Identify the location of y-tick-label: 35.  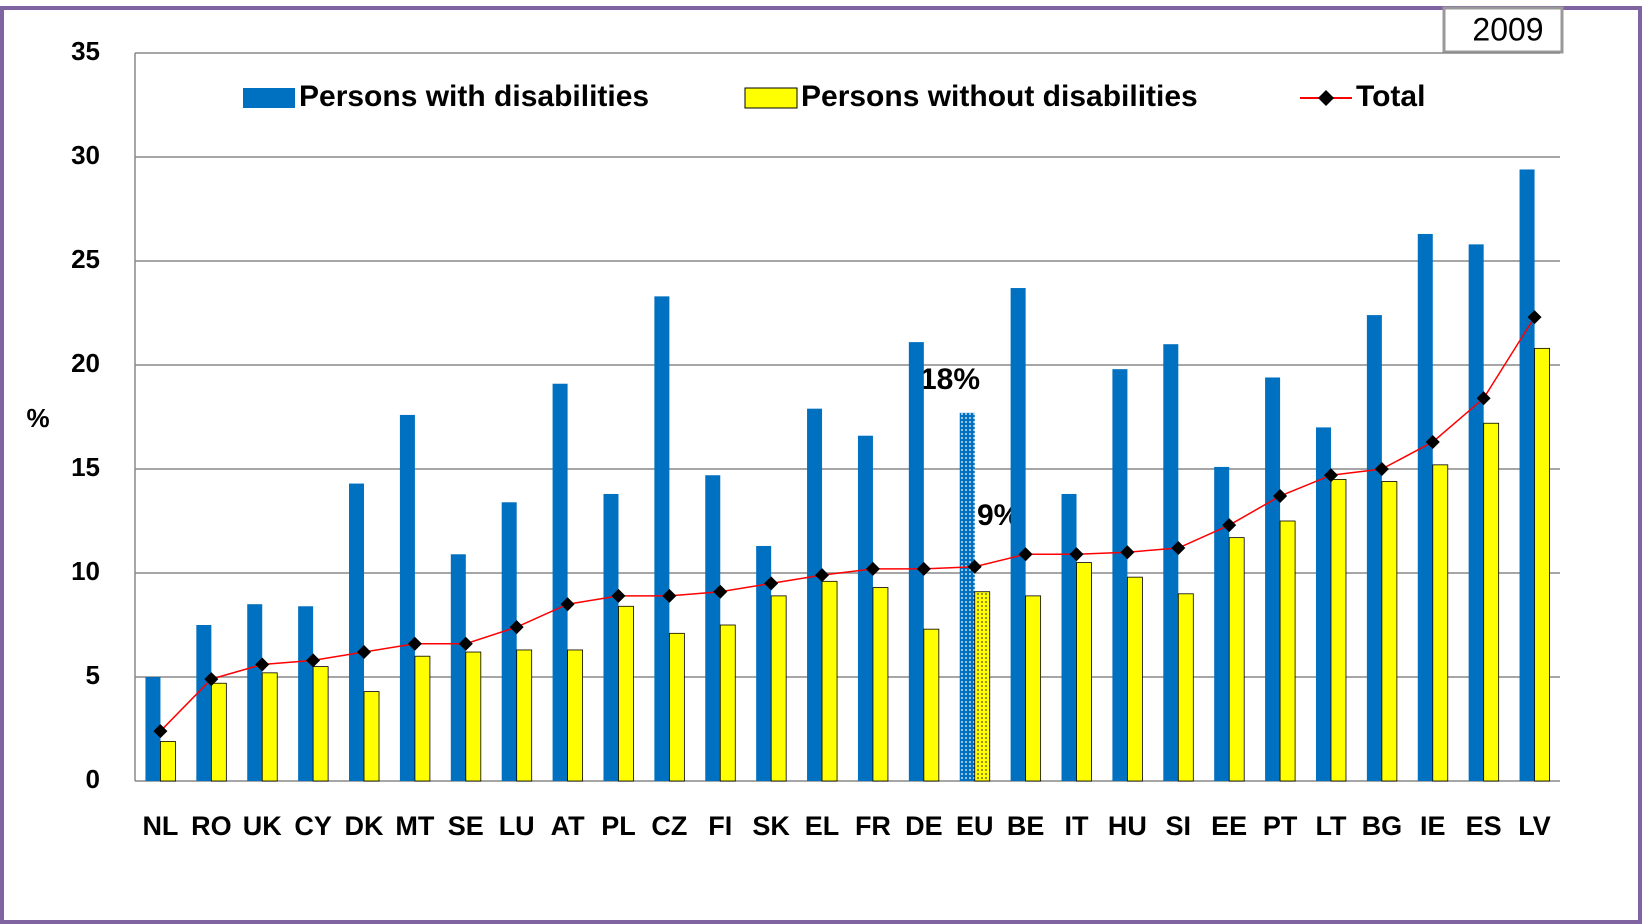
(85, 51).